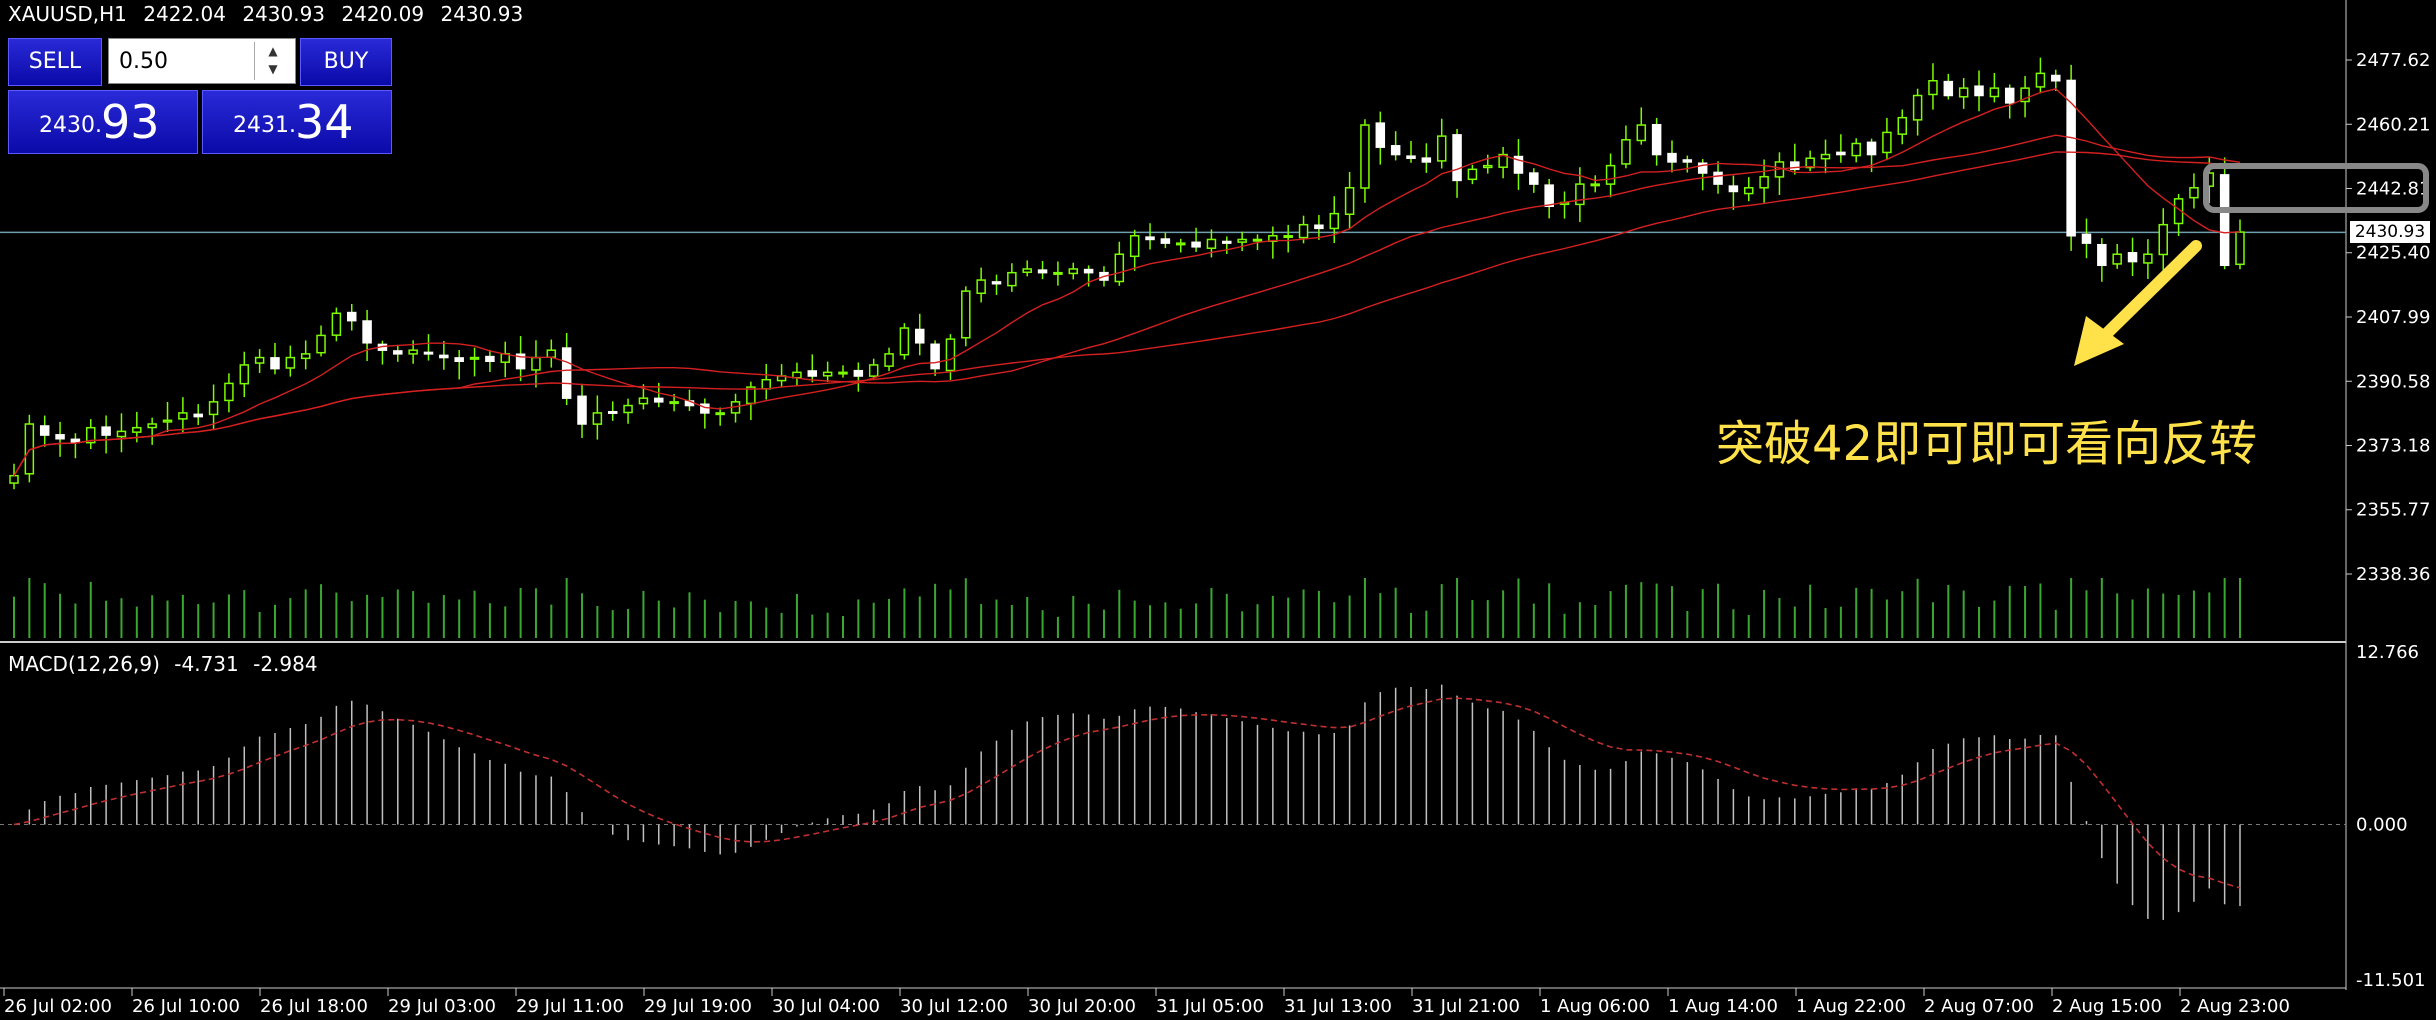 Image resolution: width=2436 pixels, height=1020 pixels. Describe the element at coordinates (2316, 188) in the screenshot. I see `highlight-box` at that location.